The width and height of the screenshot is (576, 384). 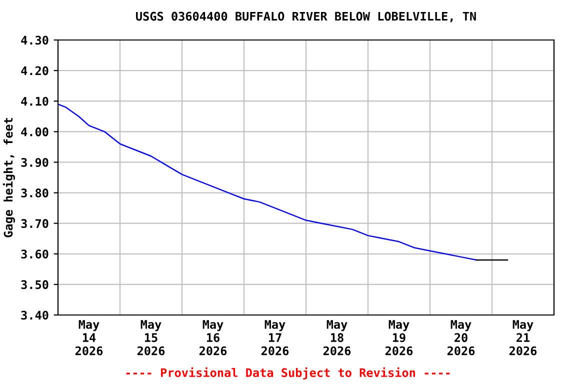 What do you see at coordinates (34, 193) in the screenshot?
I see `y-tick-label: 3.80` at bounding box center [34, 193].